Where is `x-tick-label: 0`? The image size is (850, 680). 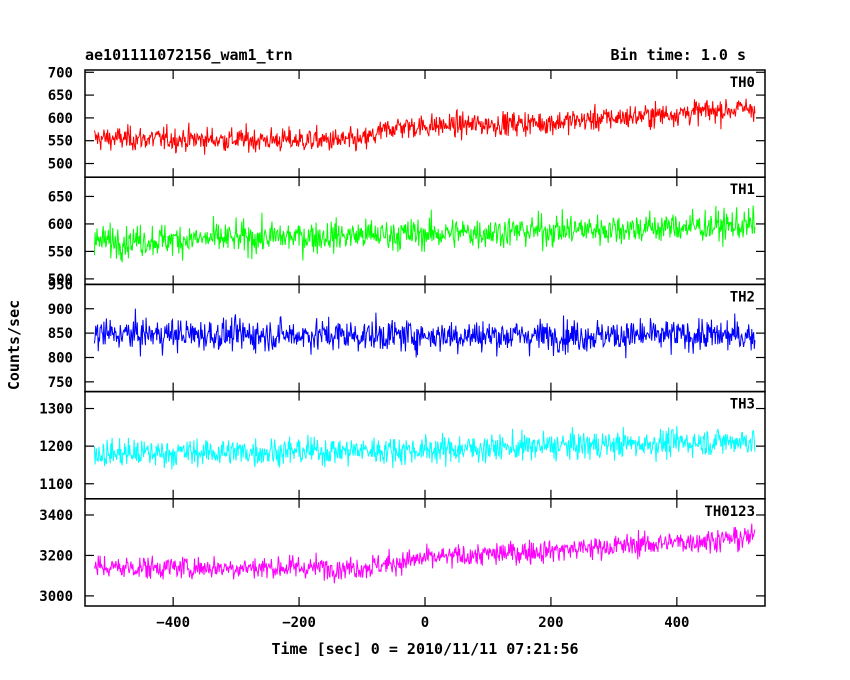
x-tick-label: 0 is located at coordinates (425, 623).